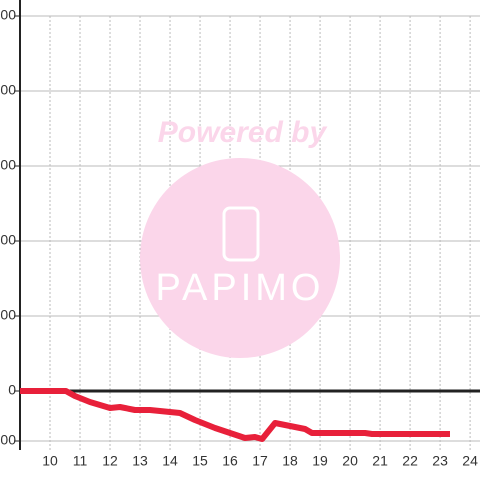 This screenshot has width=480, height=480. Describe the element at coordinates (350, 461) in the screenshot. I see `x-tick-label: 20` at that location.